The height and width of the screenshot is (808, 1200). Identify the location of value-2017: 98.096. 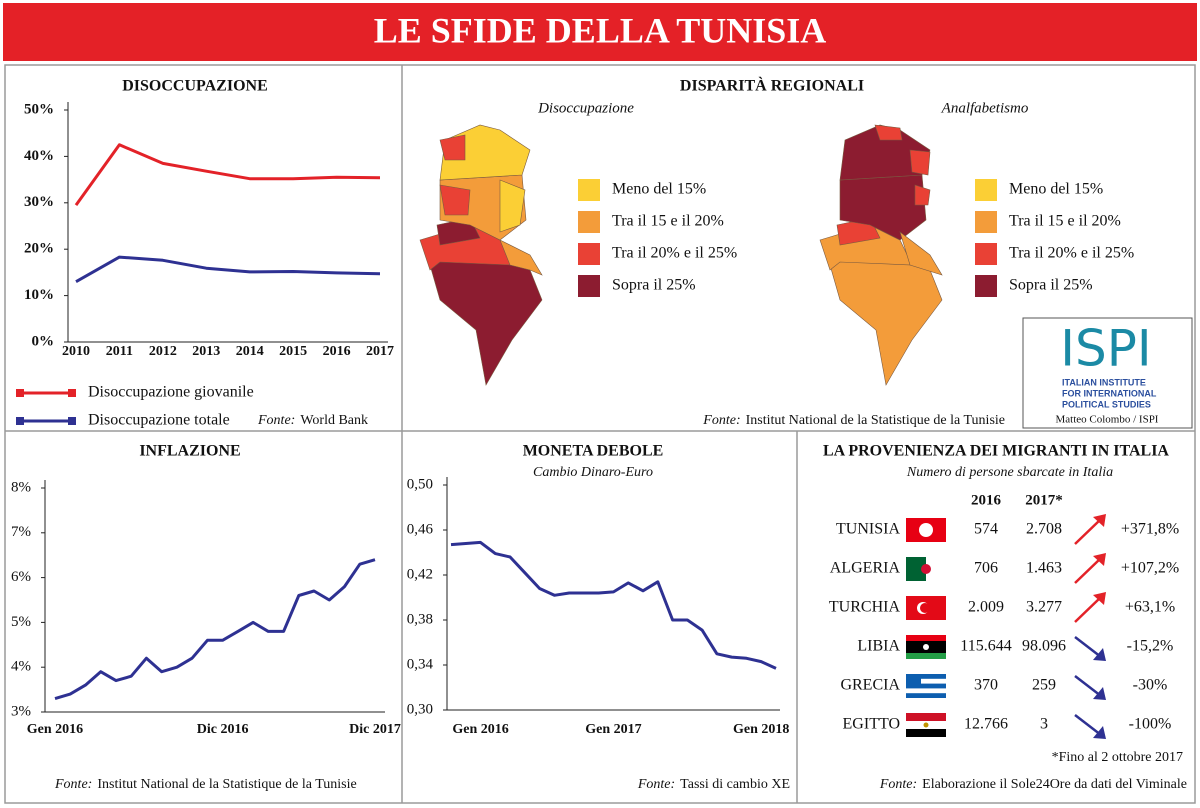
(1044, 646).